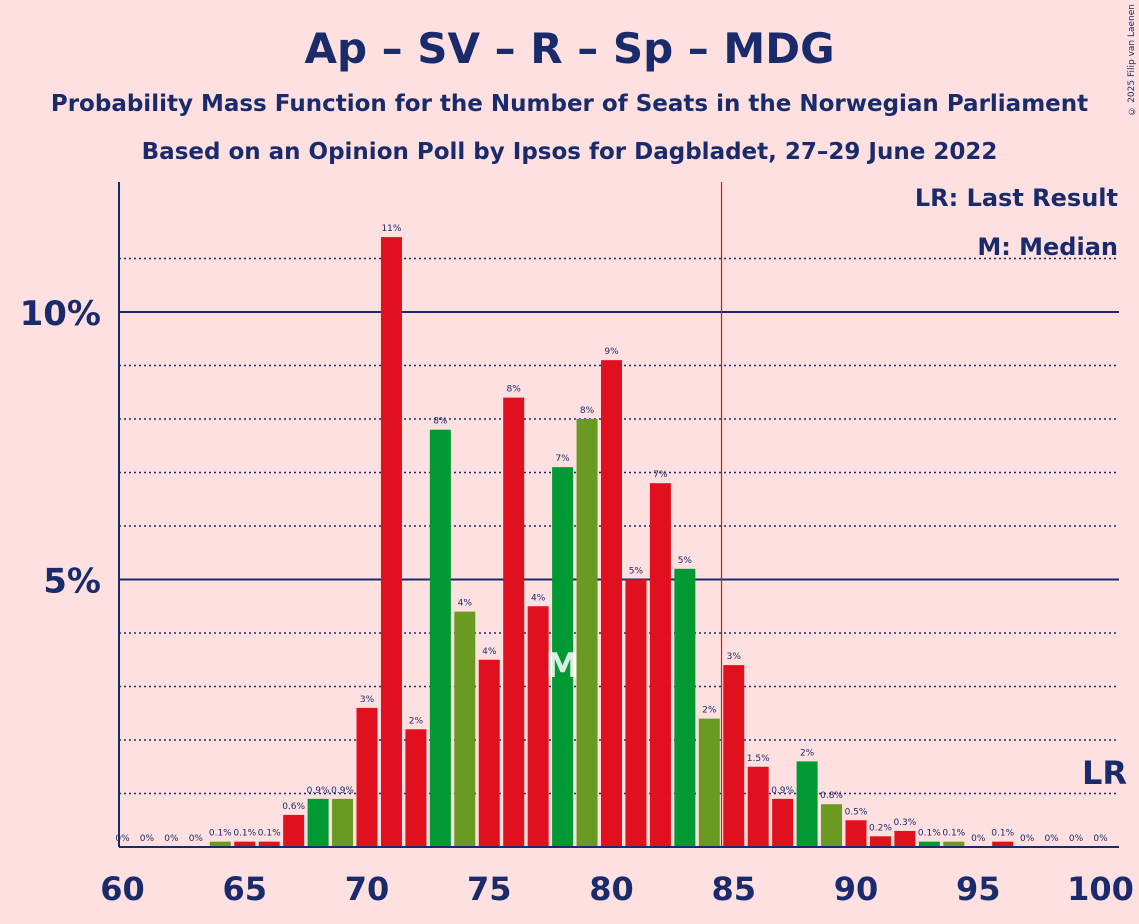 The image size is (1139, 924). Describe the element at coordinates (569, 48) in the screenshot. I see `chart-title: Ap – SV – R – Sp – MDG` at that location.